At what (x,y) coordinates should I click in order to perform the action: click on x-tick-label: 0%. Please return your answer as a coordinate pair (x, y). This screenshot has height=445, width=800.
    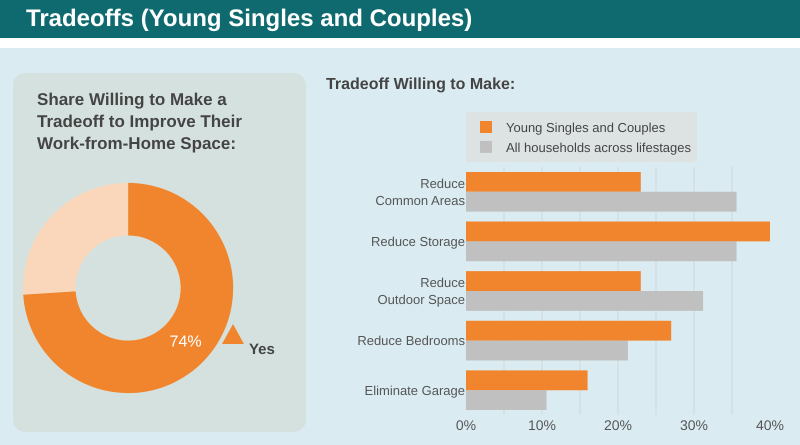
    Looking at the image, I should click on (466, 425).